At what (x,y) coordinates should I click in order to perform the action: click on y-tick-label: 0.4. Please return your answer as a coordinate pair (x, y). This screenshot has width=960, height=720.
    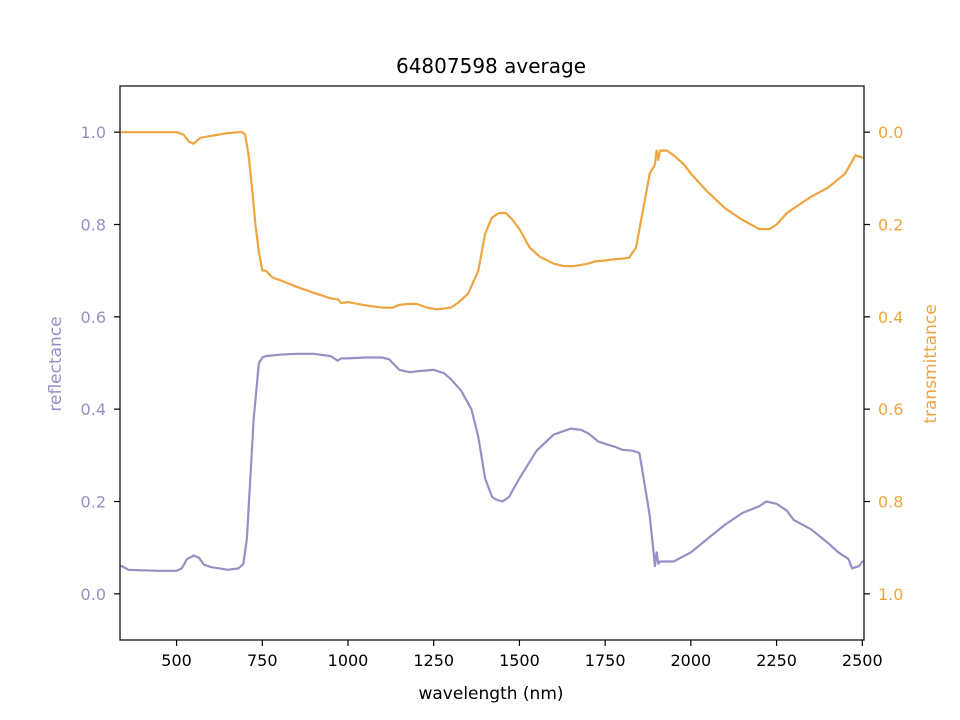
    Looking at the image, I should click on (93, 409).